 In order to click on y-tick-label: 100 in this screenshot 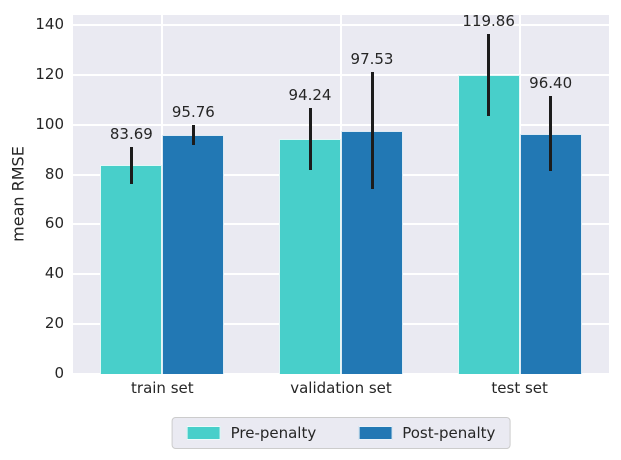, I will do `click(49, 123)`.